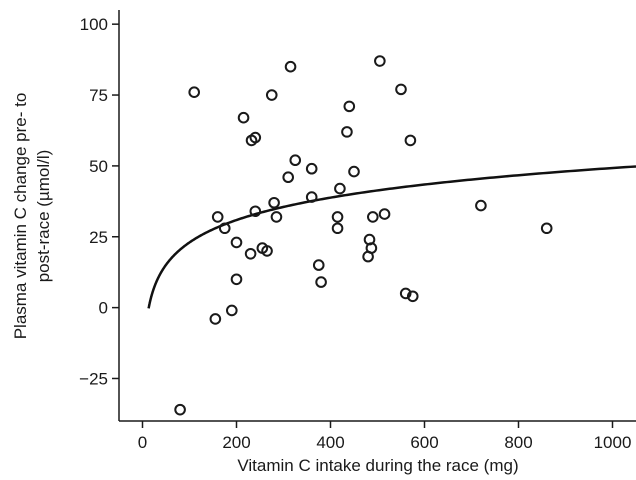 The image size is (636, 480). What do you see at coordinates (98, 237) in the screenshot?
I see `y-tick-label: 25` at bounding box center [98, 237].